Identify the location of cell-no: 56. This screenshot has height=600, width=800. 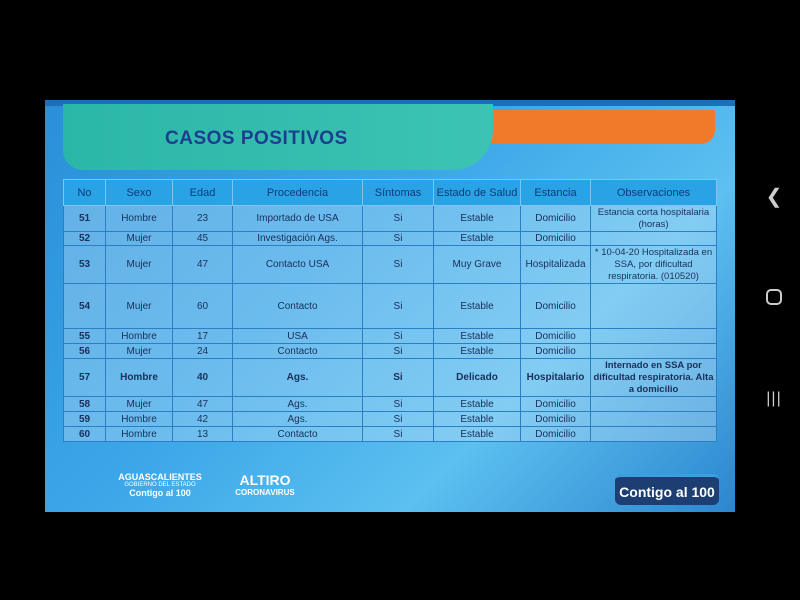
(84, 351).